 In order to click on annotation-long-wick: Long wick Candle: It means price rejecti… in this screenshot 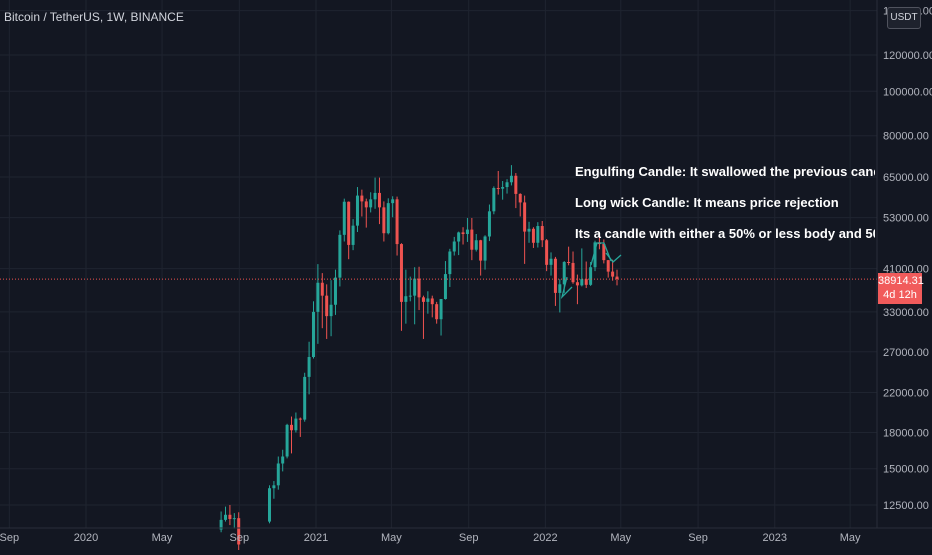, I will do `click(707, 202)`.